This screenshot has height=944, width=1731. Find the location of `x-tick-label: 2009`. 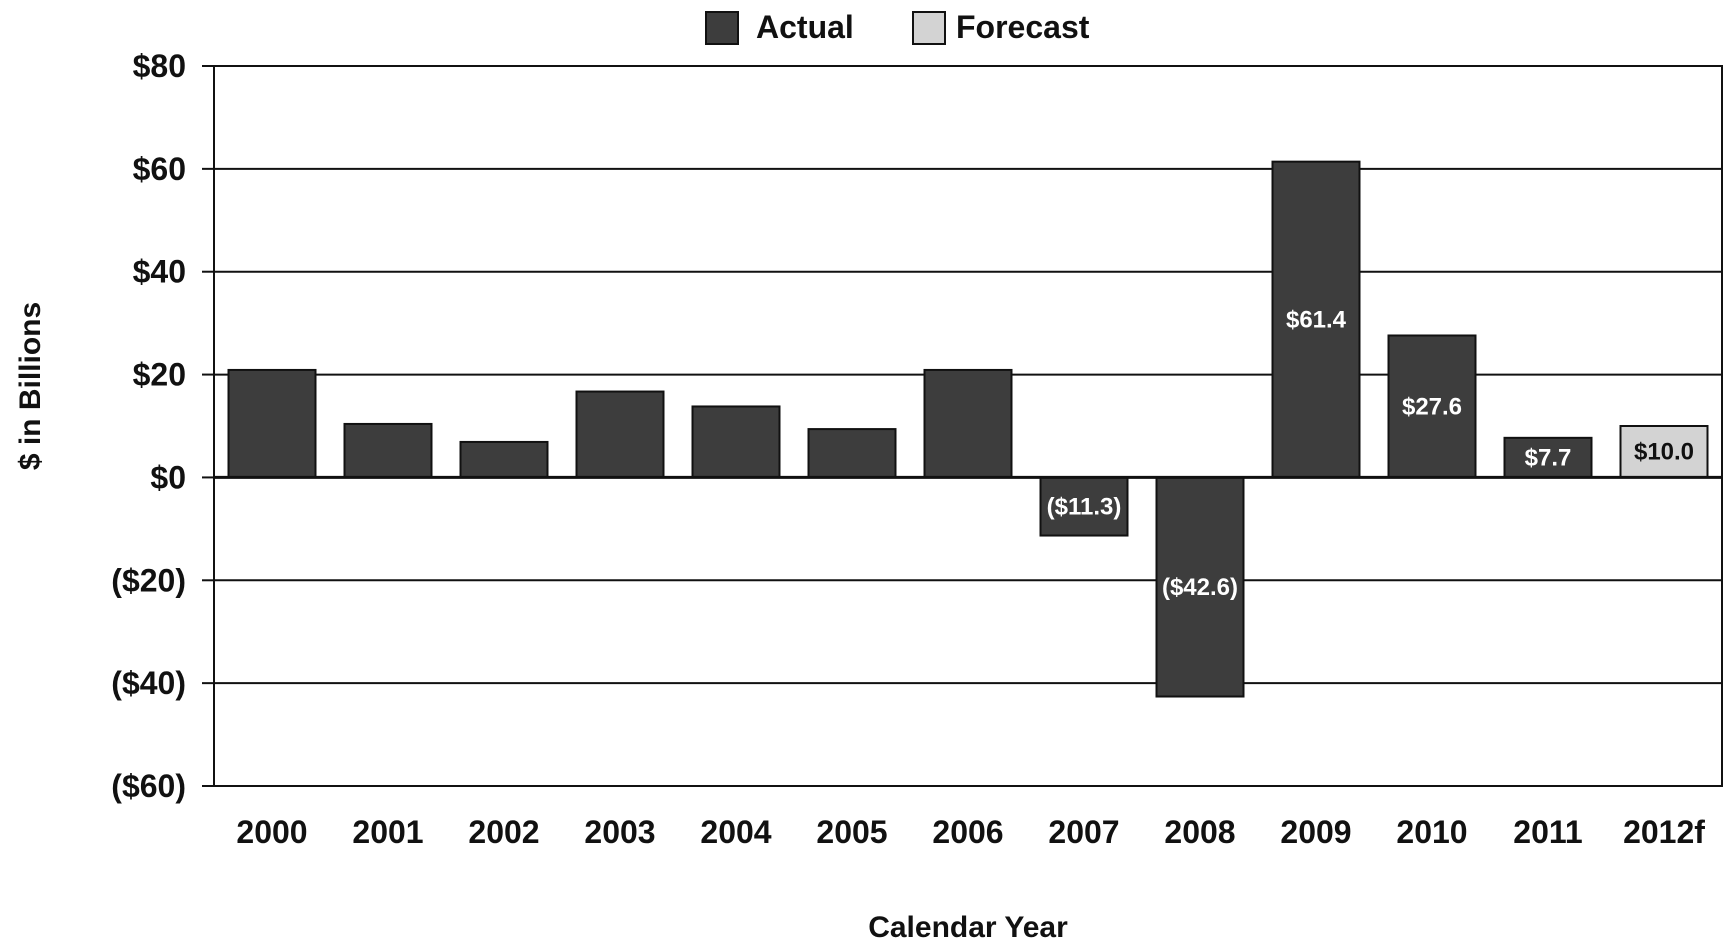

x-tick-label: 2009 is located at coordinates (1315, 832).